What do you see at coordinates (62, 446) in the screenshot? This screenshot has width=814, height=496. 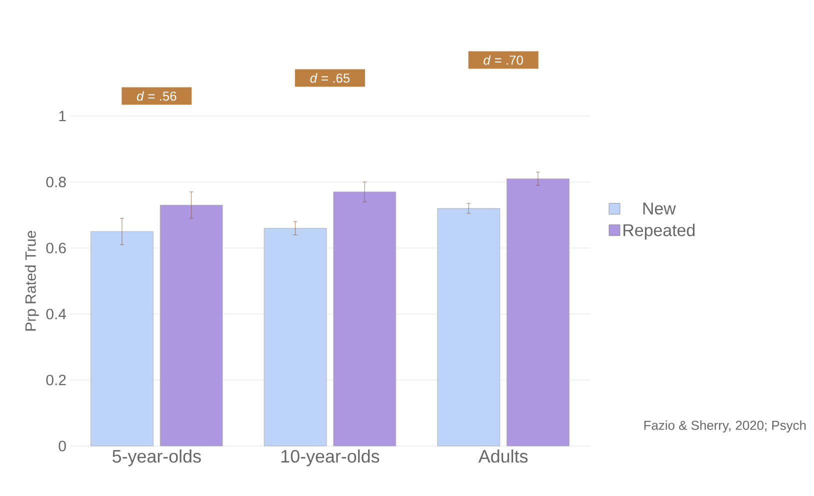 I see `y-tick-label: 0` at bounding box center [62, 446].